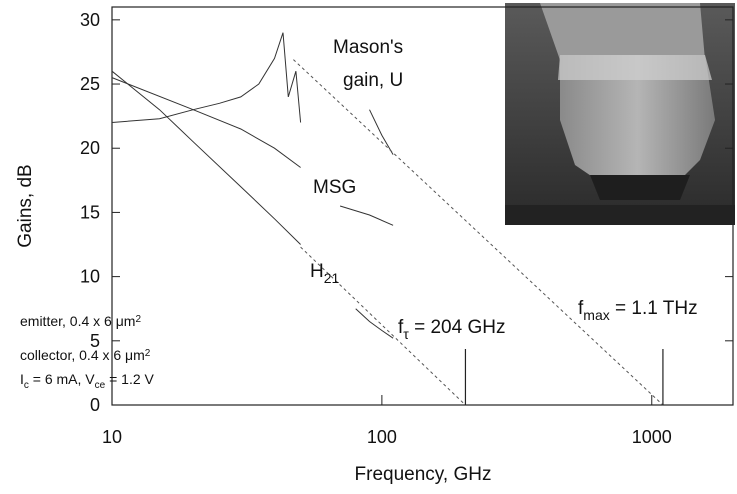  Describe the element at coordinates (317, 271) in the screenshot. I see `annotation-part: H` at that location.